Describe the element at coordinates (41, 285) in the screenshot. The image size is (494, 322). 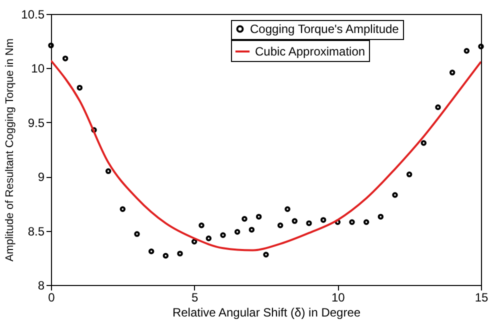
I see `y-tick-label: 8` at that location.